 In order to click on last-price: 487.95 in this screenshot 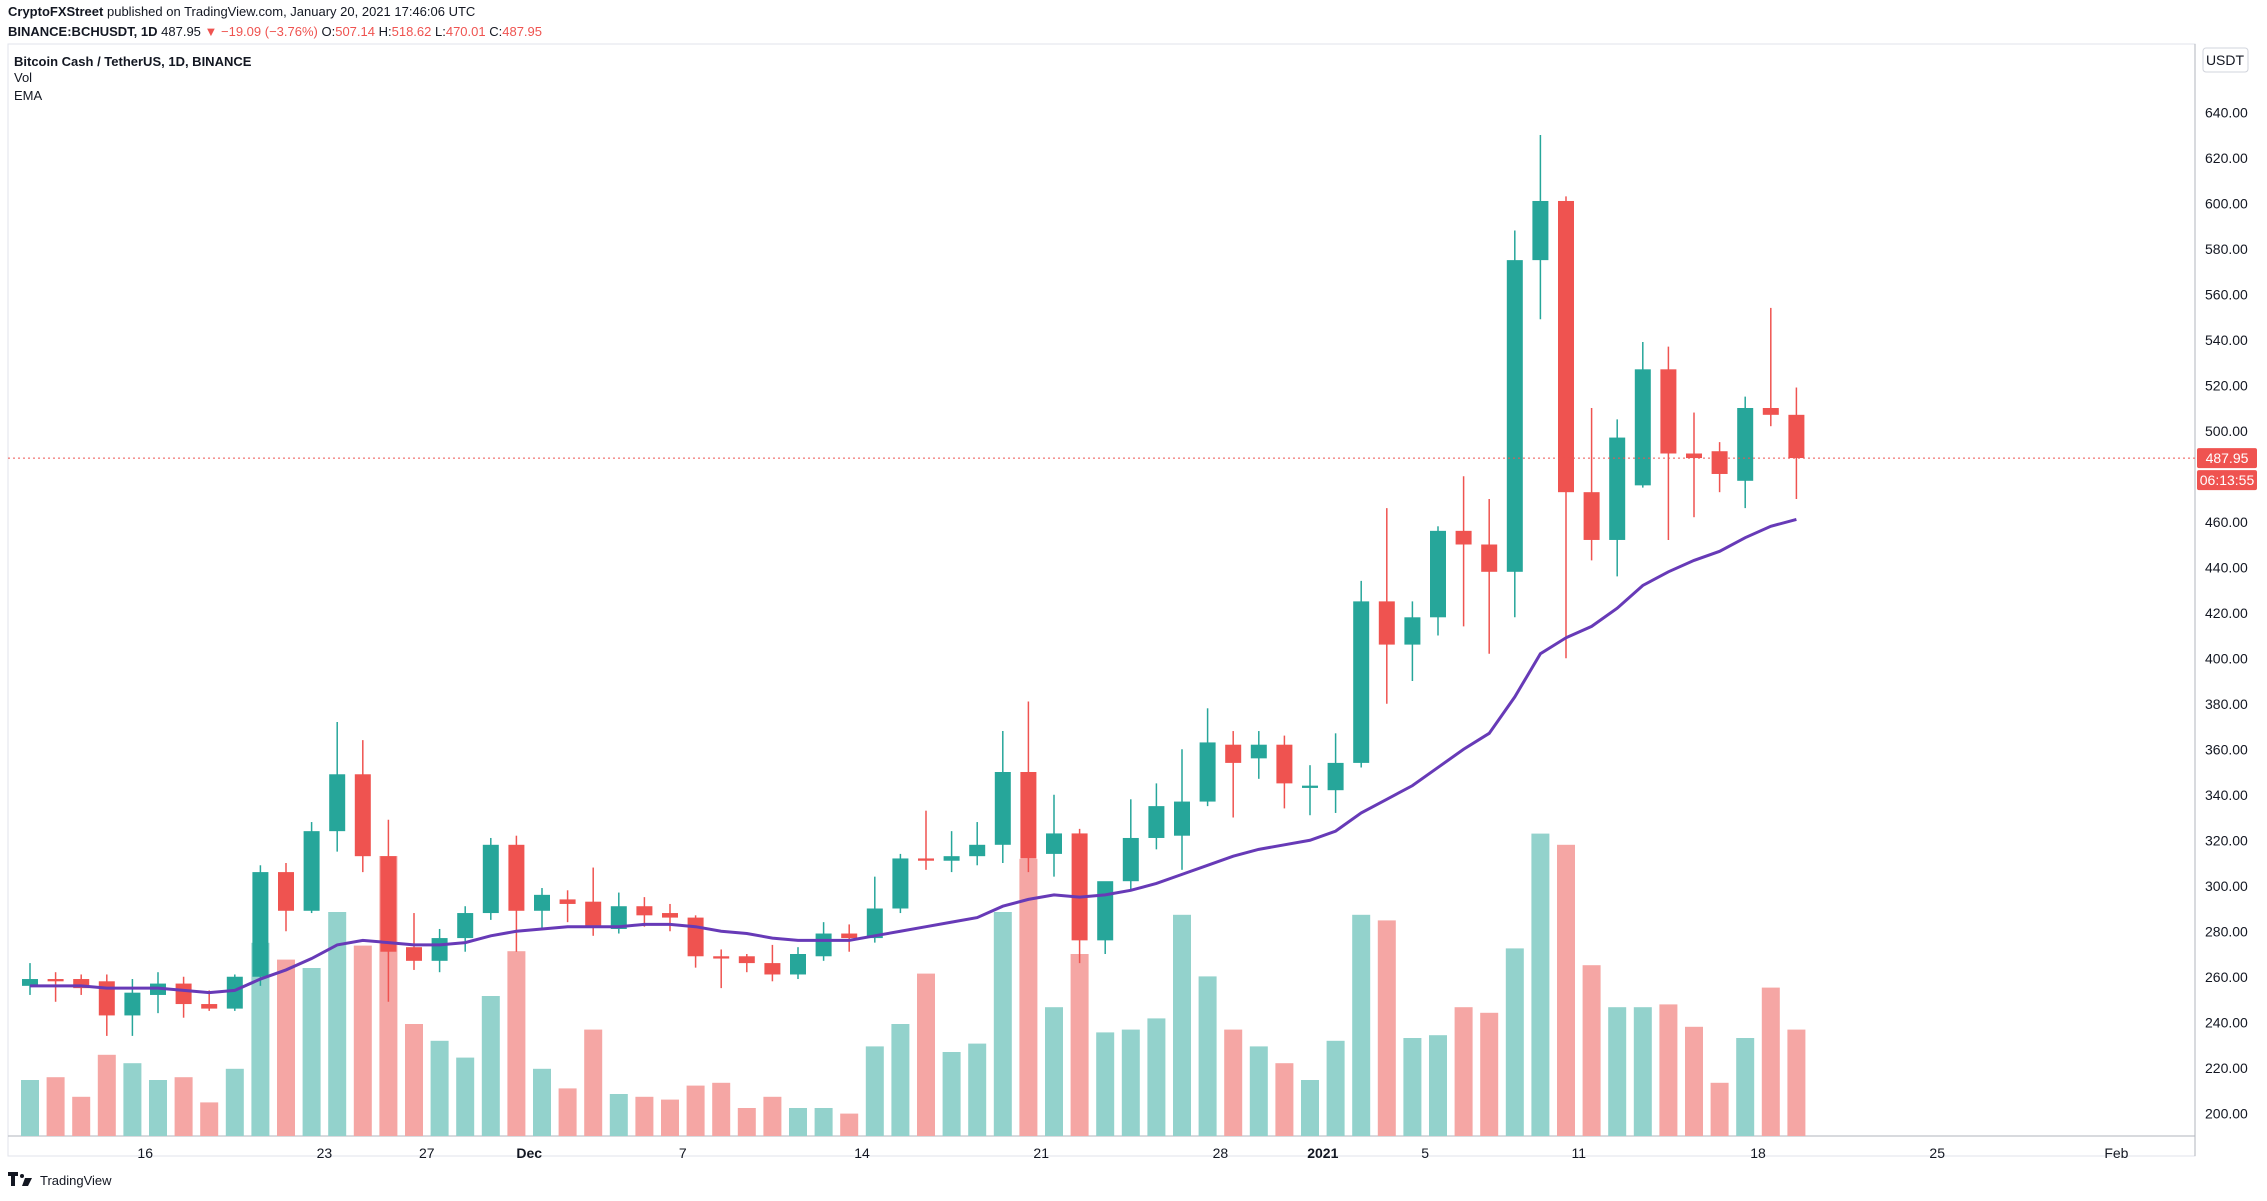, I will do `click(181, 31)`.